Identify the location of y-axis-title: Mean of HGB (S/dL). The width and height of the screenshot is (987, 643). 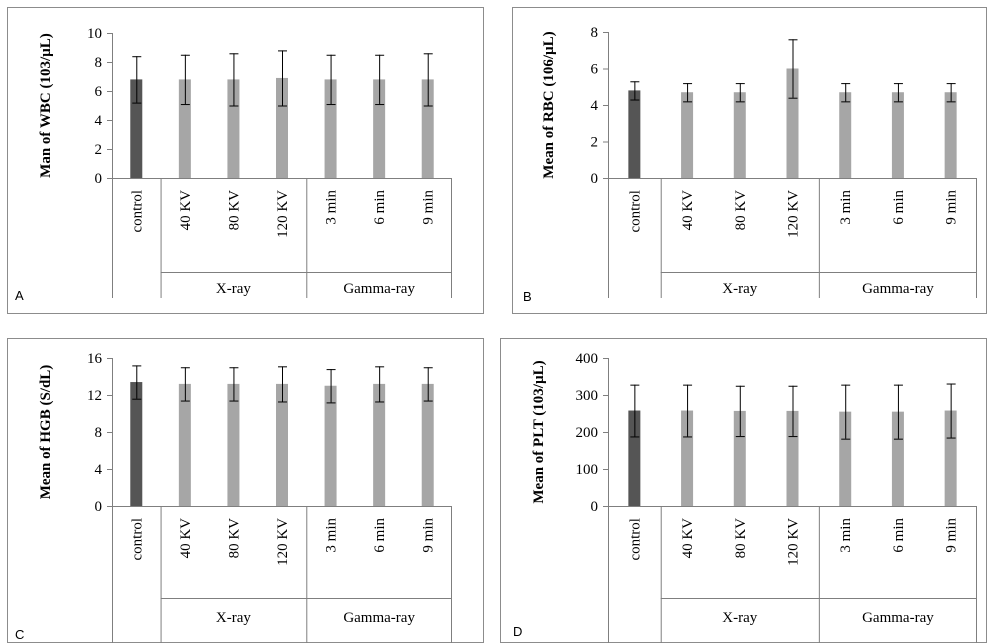
(46, 432).